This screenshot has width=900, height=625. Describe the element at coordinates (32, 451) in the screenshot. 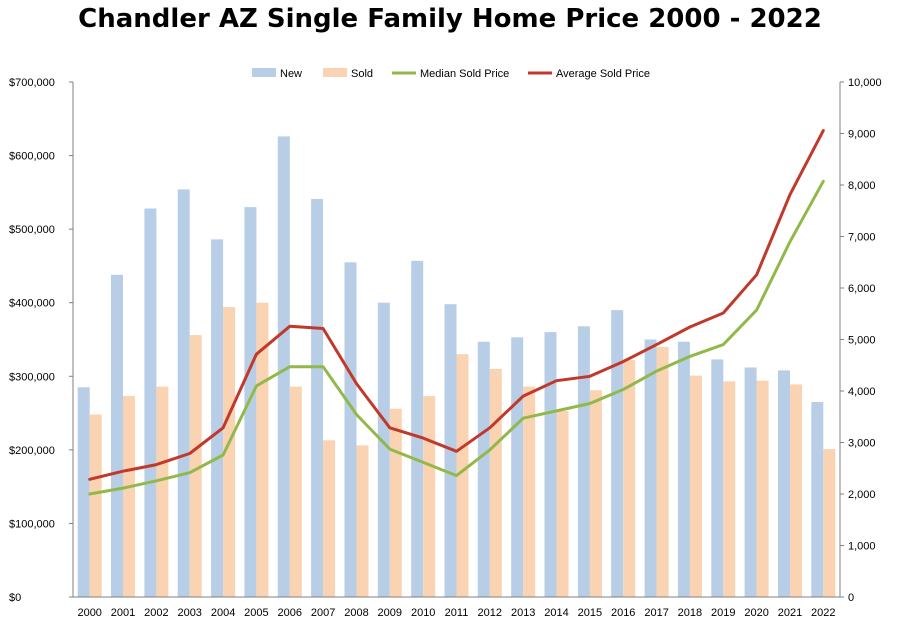

I see `y-left-tick-label: $200,000` at that location.